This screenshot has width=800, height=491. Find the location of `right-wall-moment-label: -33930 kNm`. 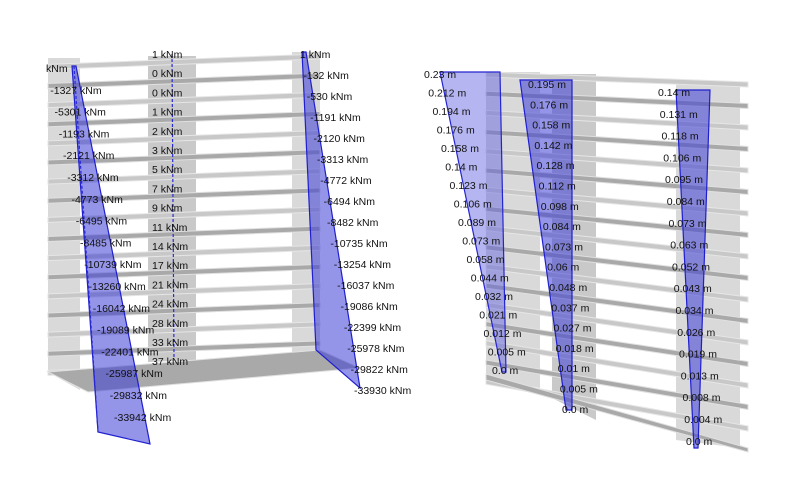

right-wall-moment-label: -33930 kNm is located at coordinates (382, 391).